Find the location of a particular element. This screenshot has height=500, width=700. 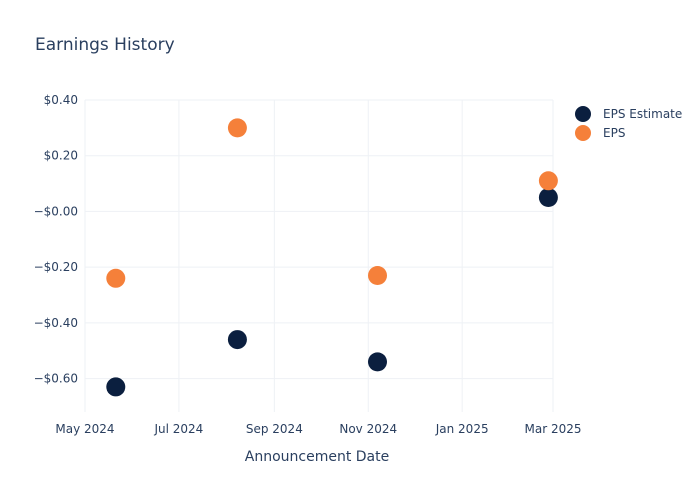

y-tick-label: −$0.60 is located at coordinates (56, 379).